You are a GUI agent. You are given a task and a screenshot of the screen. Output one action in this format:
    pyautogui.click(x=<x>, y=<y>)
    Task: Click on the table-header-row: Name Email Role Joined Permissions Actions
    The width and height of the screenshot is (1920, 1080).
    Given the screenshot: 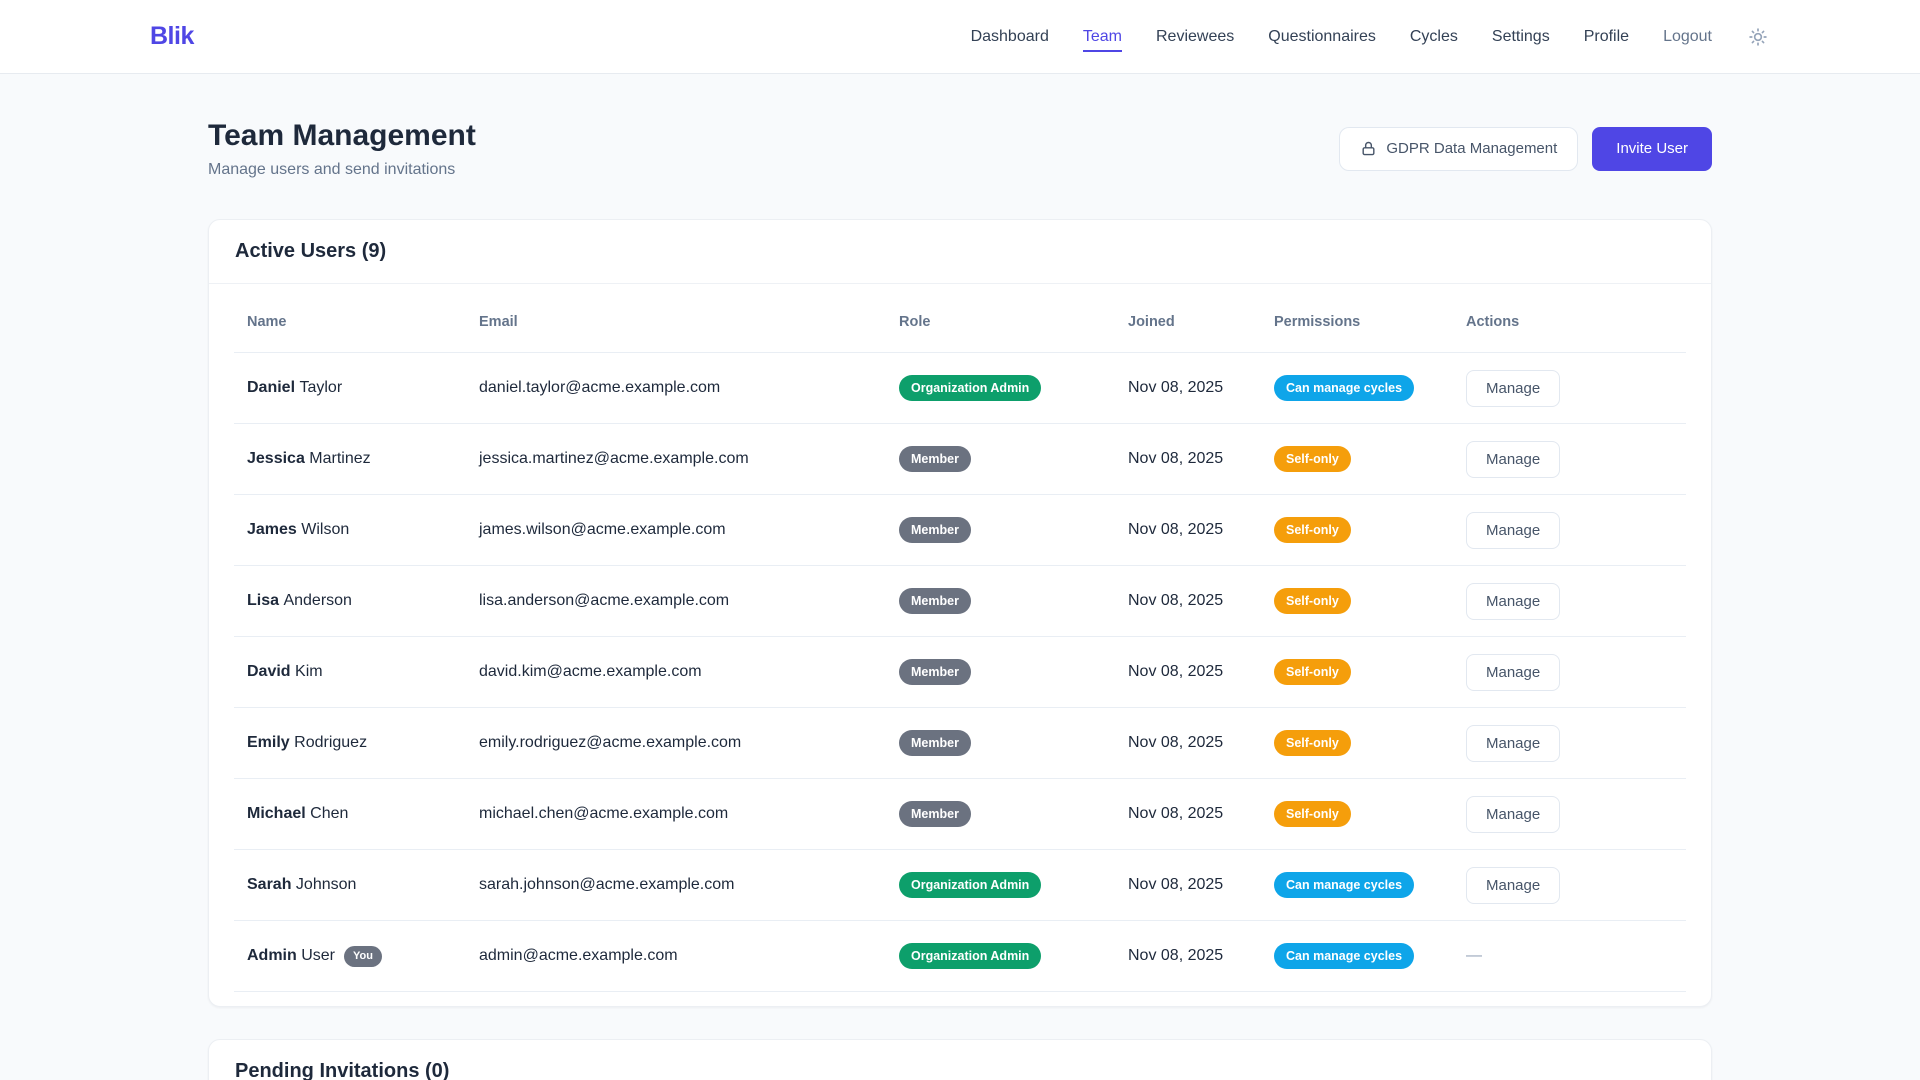 What is the action you would take?
    pyautogui.click(x=960, y=318)
    